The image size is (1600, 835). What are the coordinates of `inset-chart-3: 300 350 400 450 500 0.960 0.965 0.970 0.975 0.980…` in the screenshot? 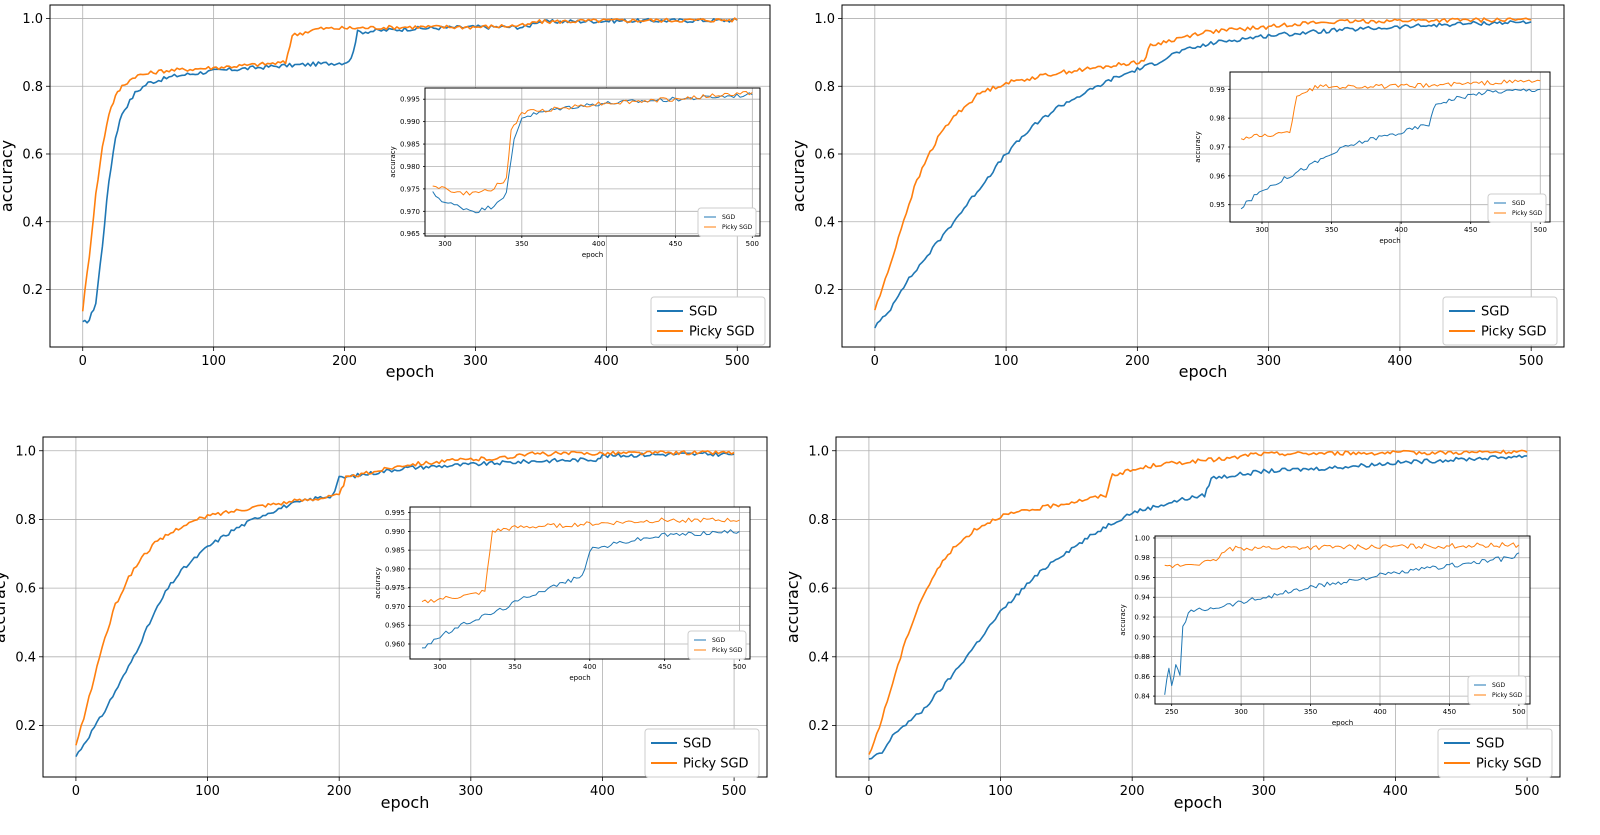 It's located at (562, 594).